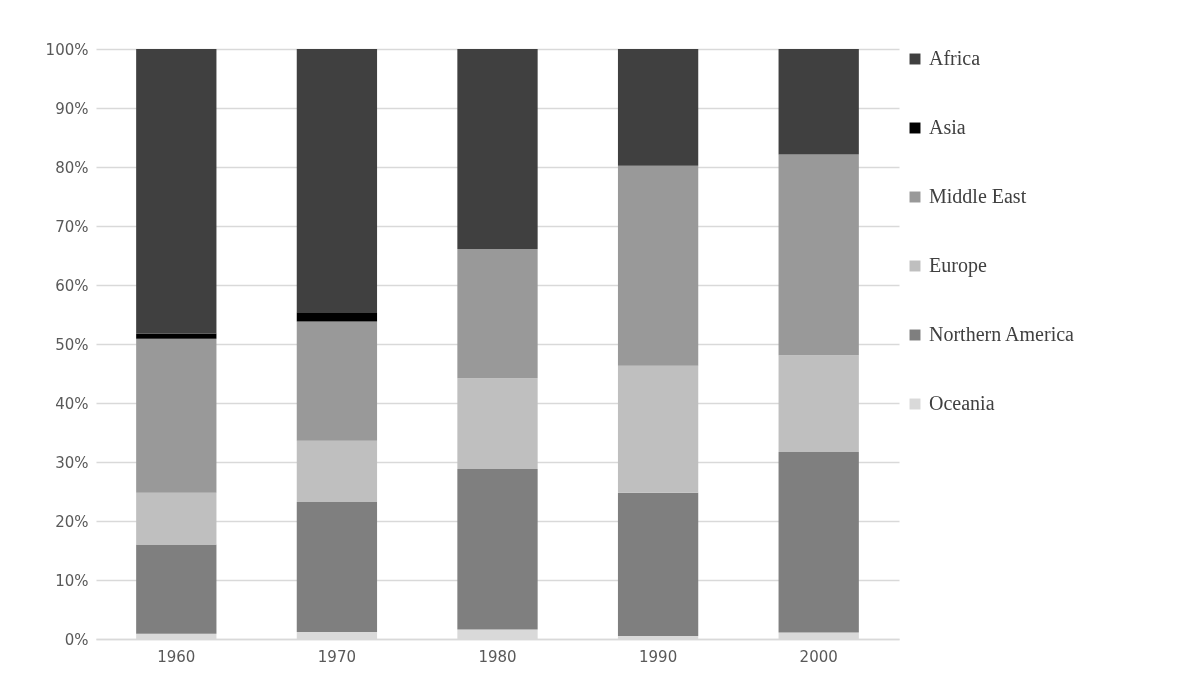 The image size is (1198, 686). I want to click on y-tick-label: 90%, so click(72, 108).